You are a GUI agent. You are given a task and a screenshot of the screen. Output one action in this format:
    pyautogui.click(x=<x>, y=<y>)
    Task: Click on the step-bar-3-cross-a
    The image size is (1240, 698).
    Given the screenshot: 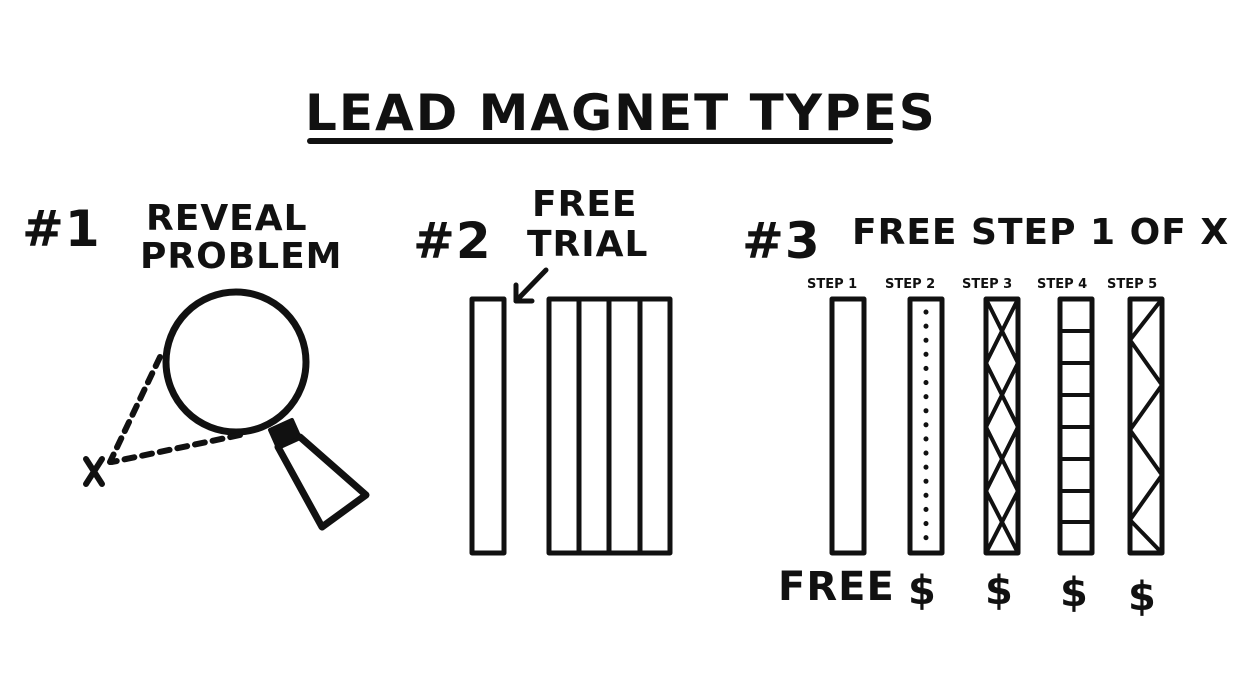 What is the action you would take?
    pyautogui.click(x=1002, y=426)
    